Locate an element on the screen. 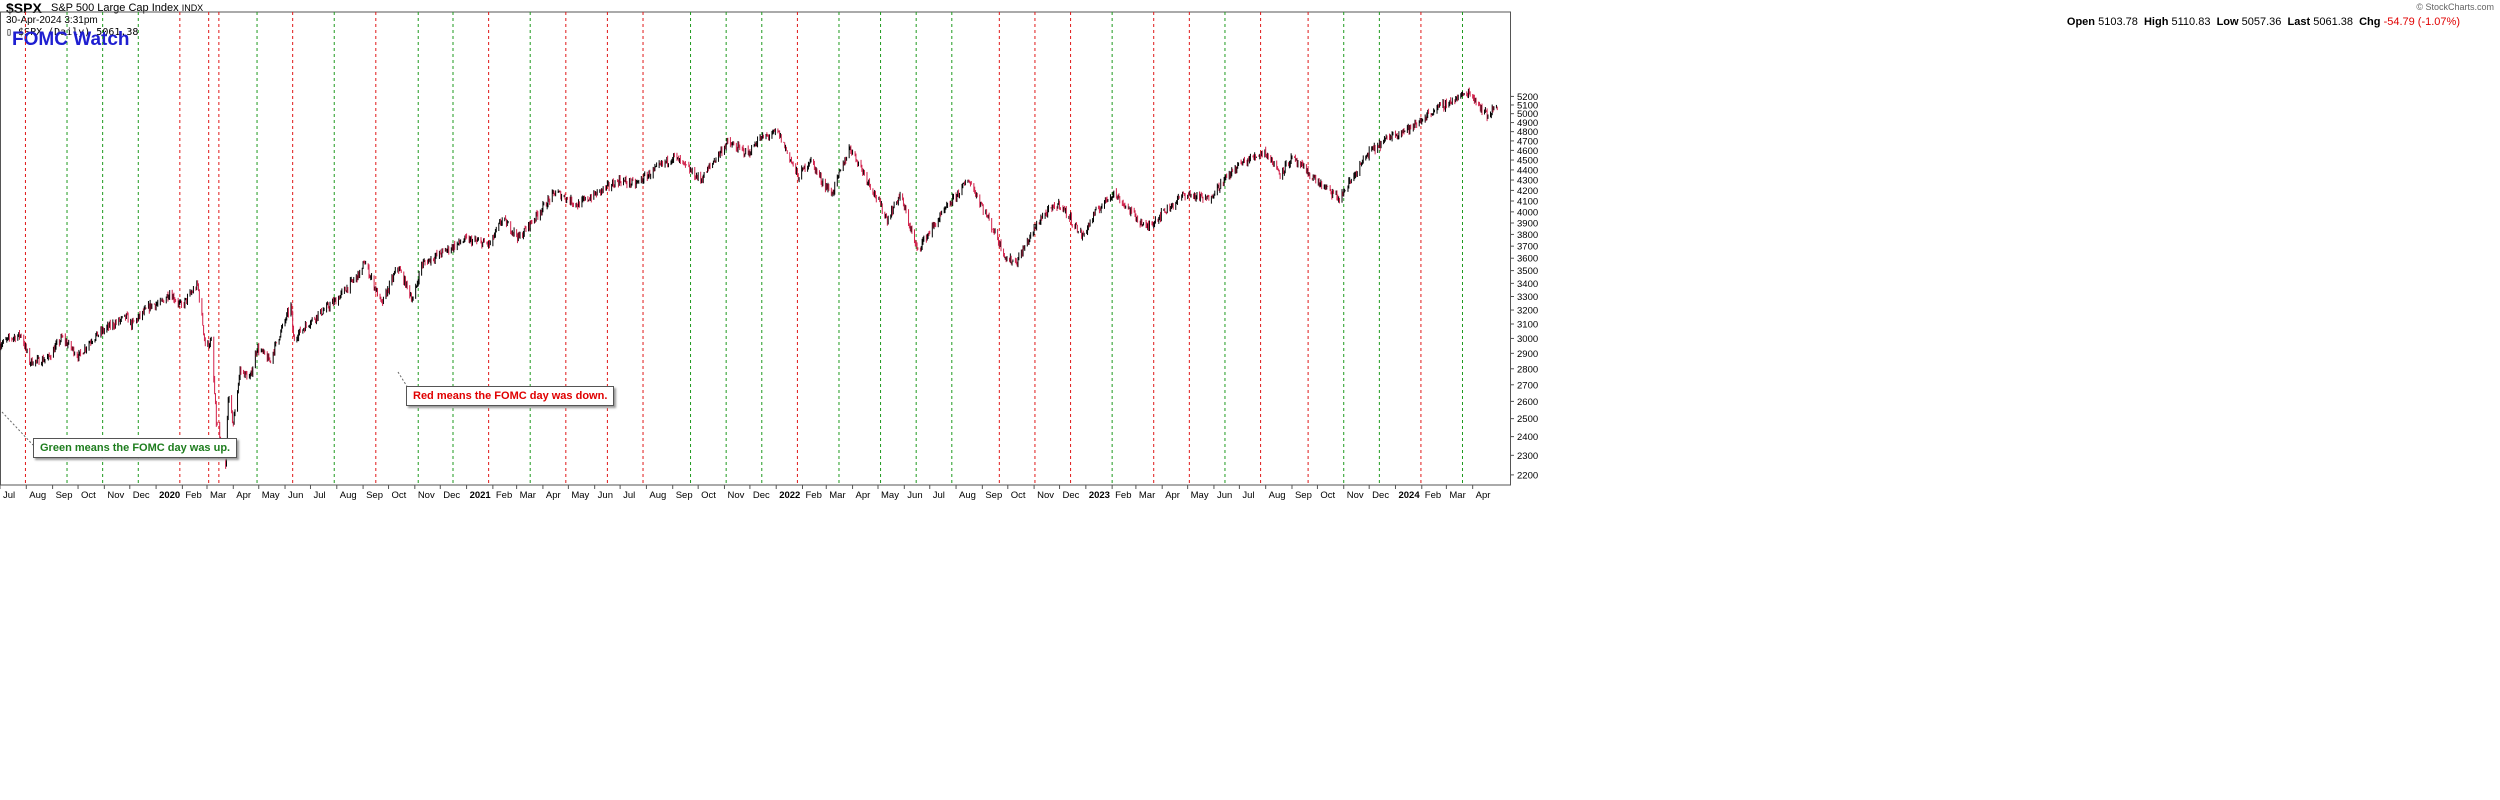 The image size is (2500, 800). symbol-description: S&P 500 Large Cap Index INDX is located at coordinates (127, 8).